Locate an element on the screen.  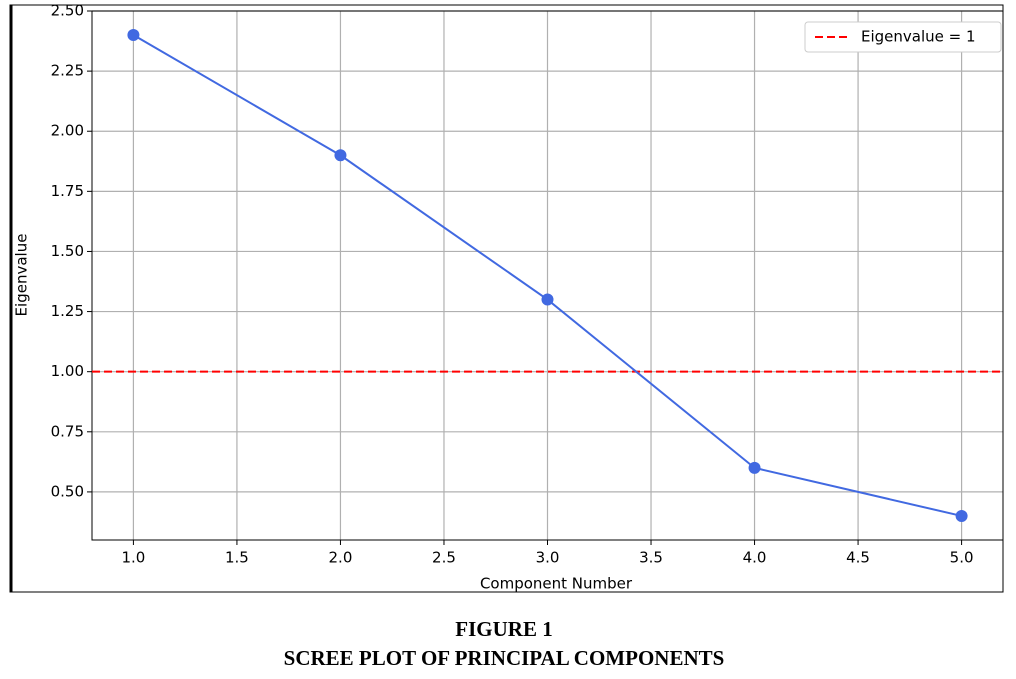
legend-box is located at coordinates (903, 37).